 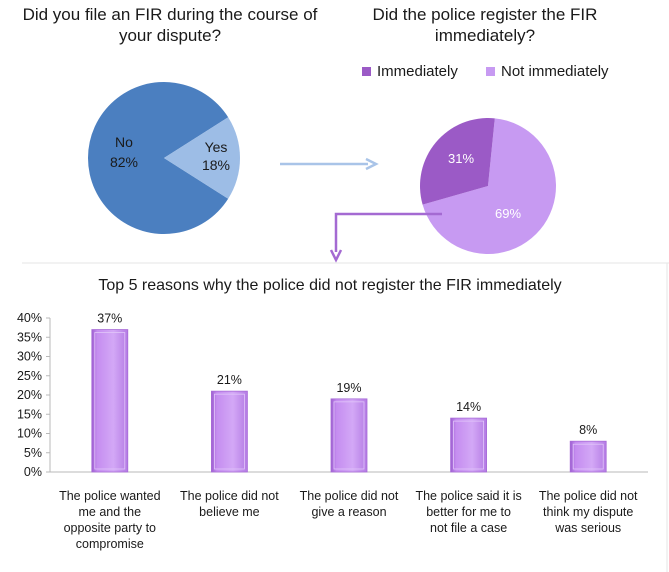 I want to click on x-category-line: not file a case, so click(x=468, y=528).